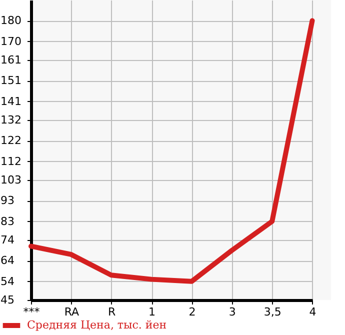  I want to click on y-tick-label: 83, so click(7, 221).